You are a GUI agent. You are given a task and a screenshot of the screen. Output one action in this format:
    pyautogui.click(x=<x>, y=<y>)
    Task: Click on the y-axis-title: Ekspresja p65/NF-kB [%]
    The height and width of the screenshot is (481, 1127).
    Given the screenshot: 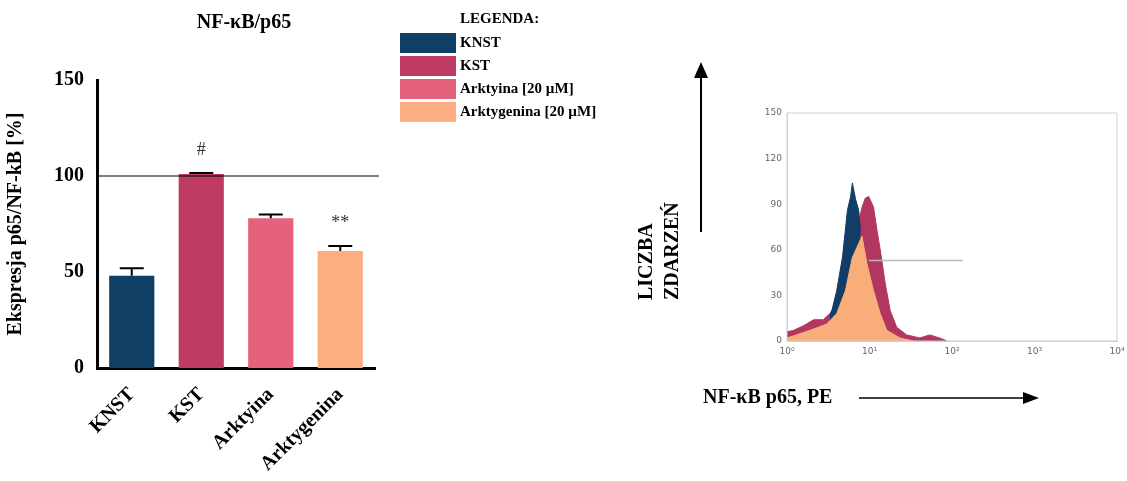 What is the action you would take?
    pyautogui.click(x=15, y=224)
    